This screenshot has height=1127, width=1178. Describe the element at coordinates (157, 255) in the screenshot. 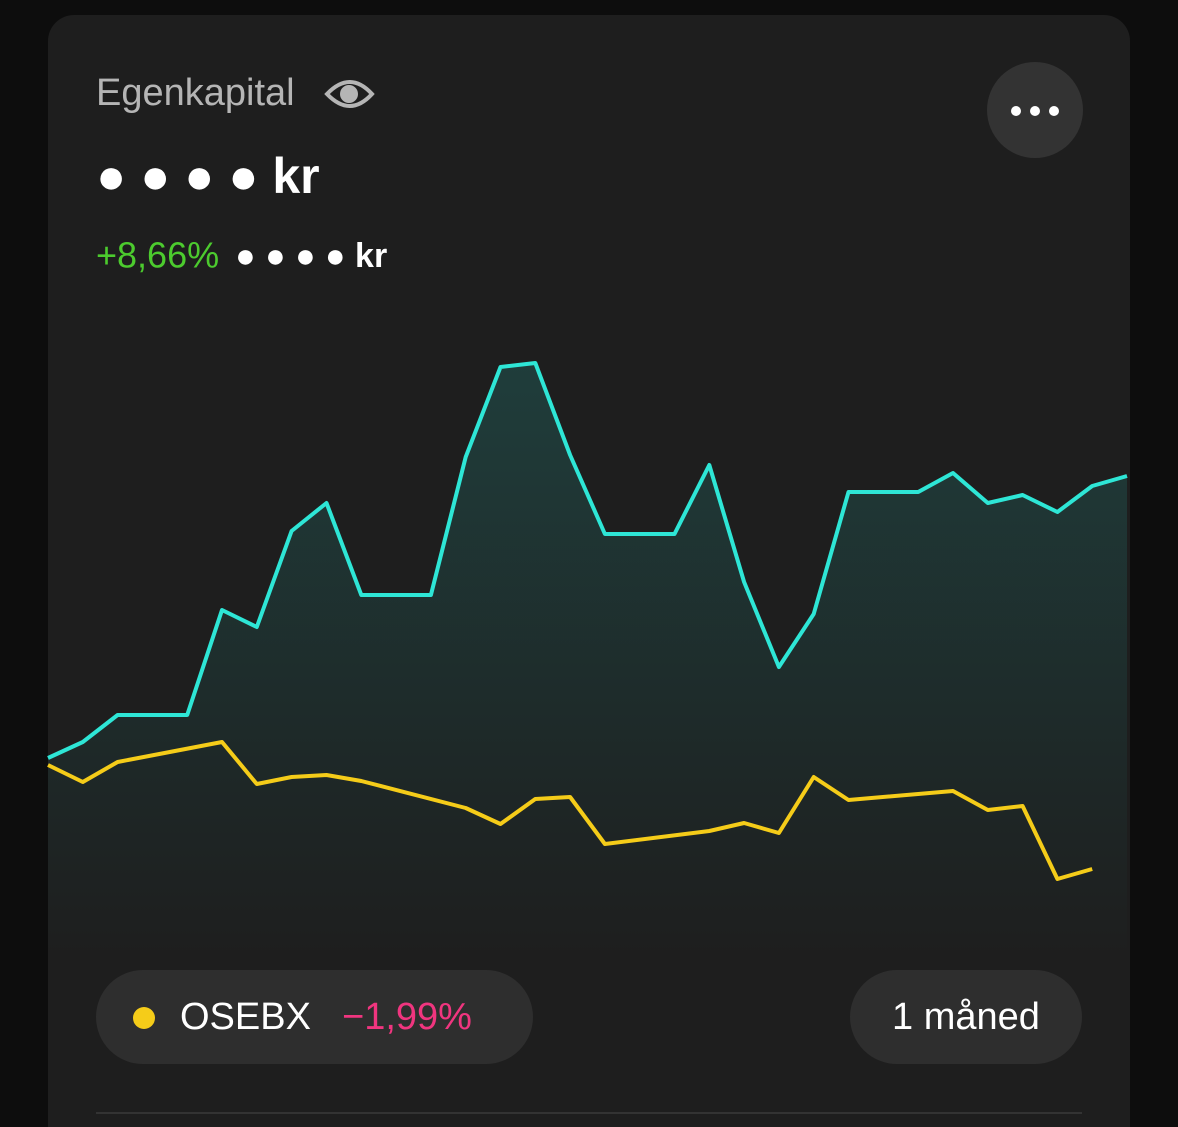

I see `change-percent: +8,66%` at that location.